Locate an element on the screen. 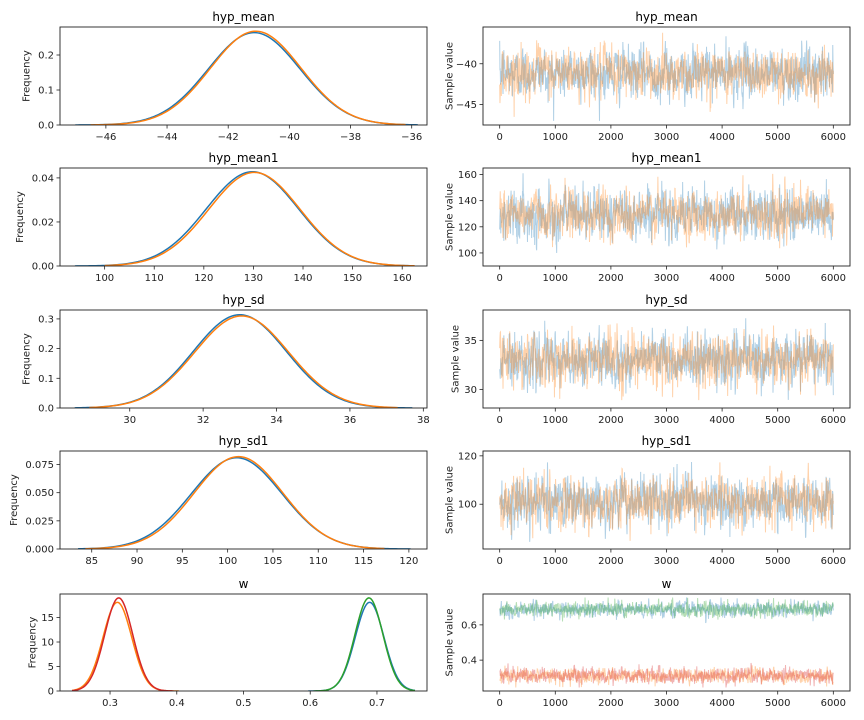  y-tick-label: 0.00 is located at coordinates (43, 267).